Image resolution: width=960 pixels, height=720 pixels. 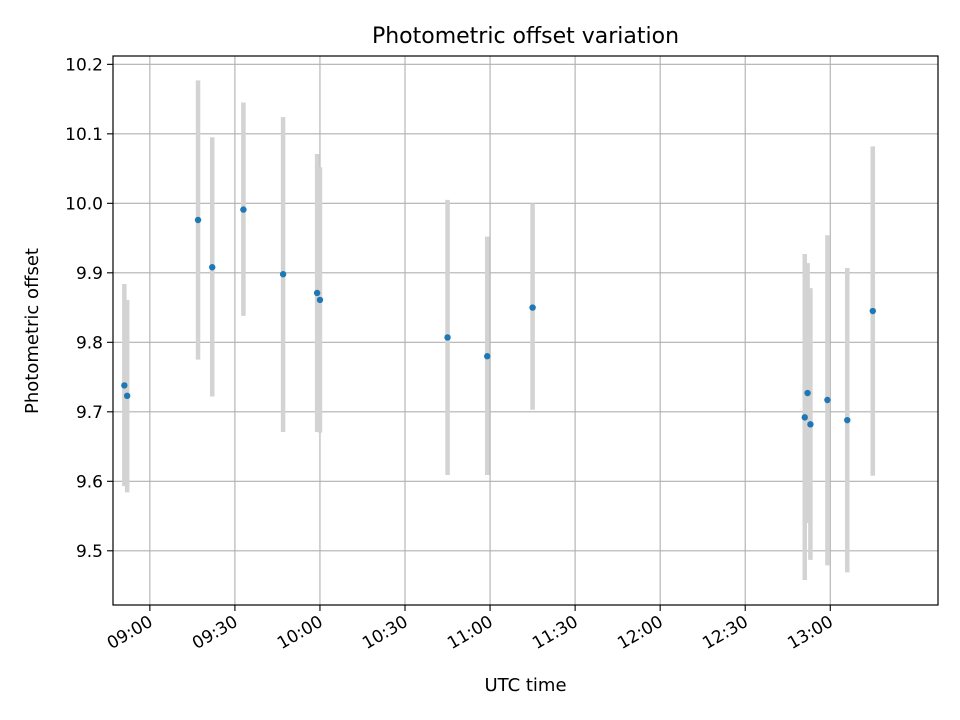 I want to click on x-axis-label: UTC time, so click(x=525, y=685).